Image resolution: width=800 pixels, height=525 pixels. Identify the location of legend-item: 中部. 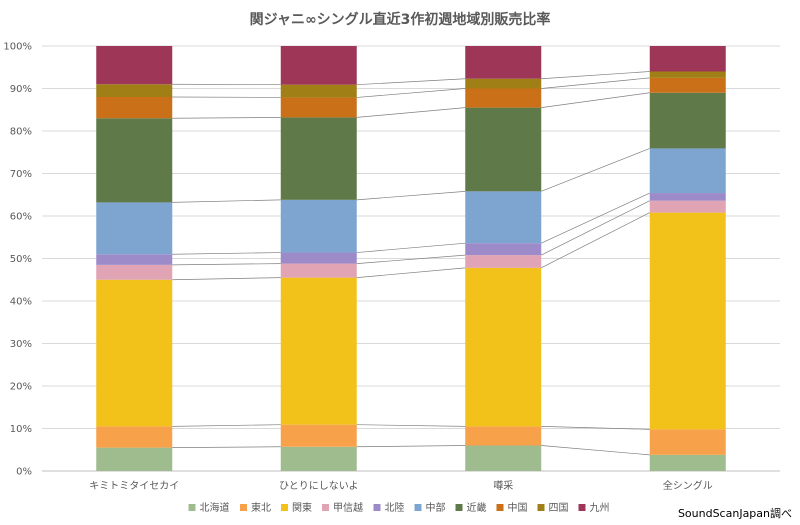
(430, 507).